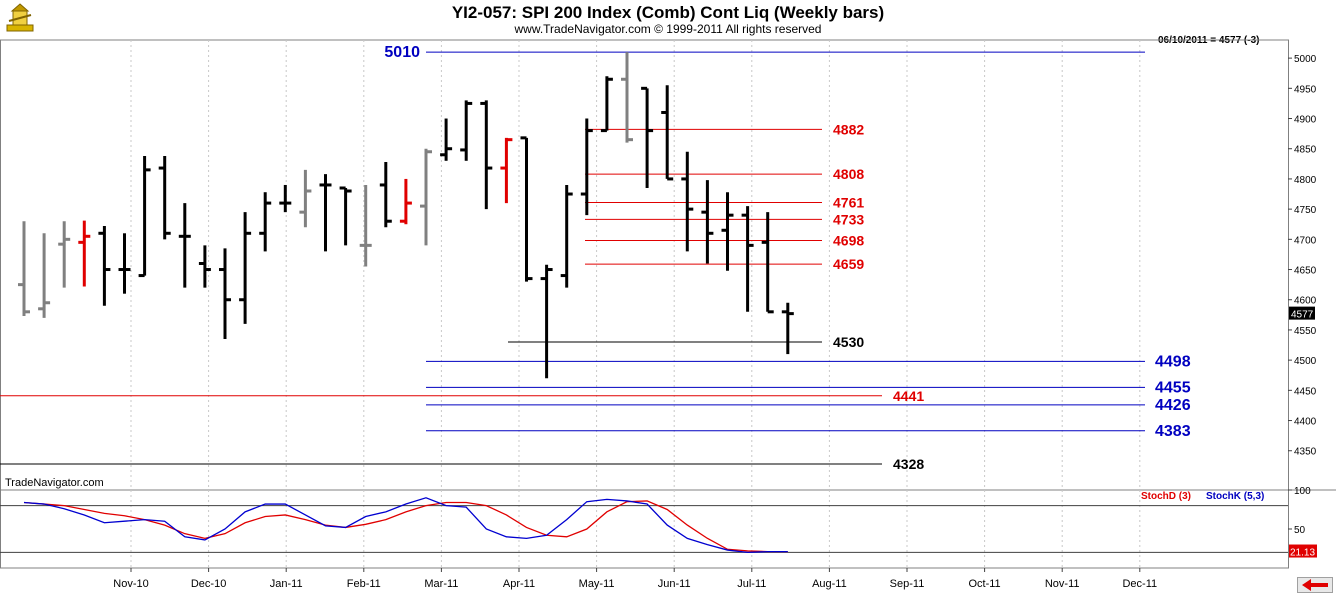 Image resolution: width=1336 pixels, height=598 pixels. What do you see at coordinates (1305, 120) in the screenshot?
I see `y-tick-label: 4900` at bounding box center [1305, 120].